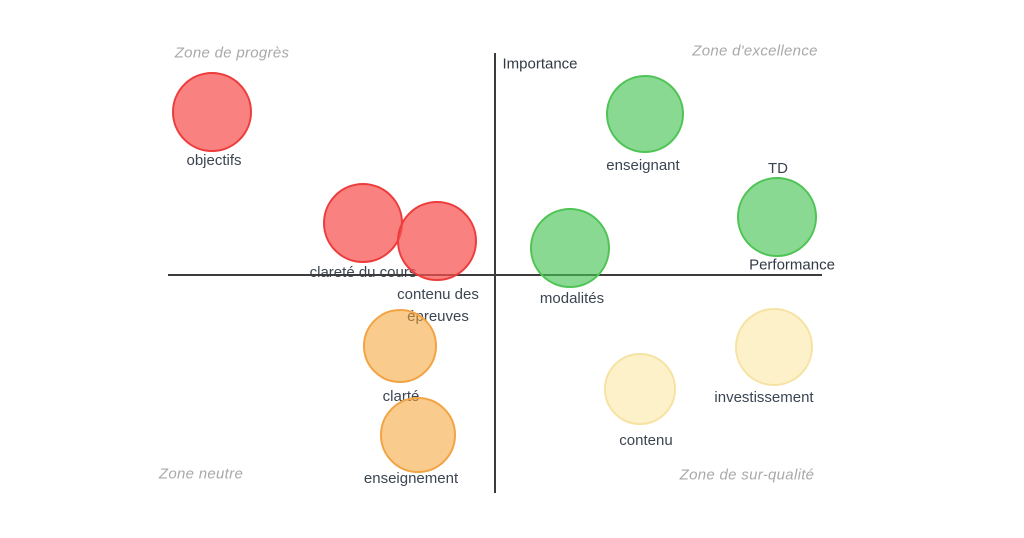 This screenshot has width=1024, height=538. Describe the element at coordinates (792, 265) in the screenshot. I see `x-axis-label: Performance` at that location.